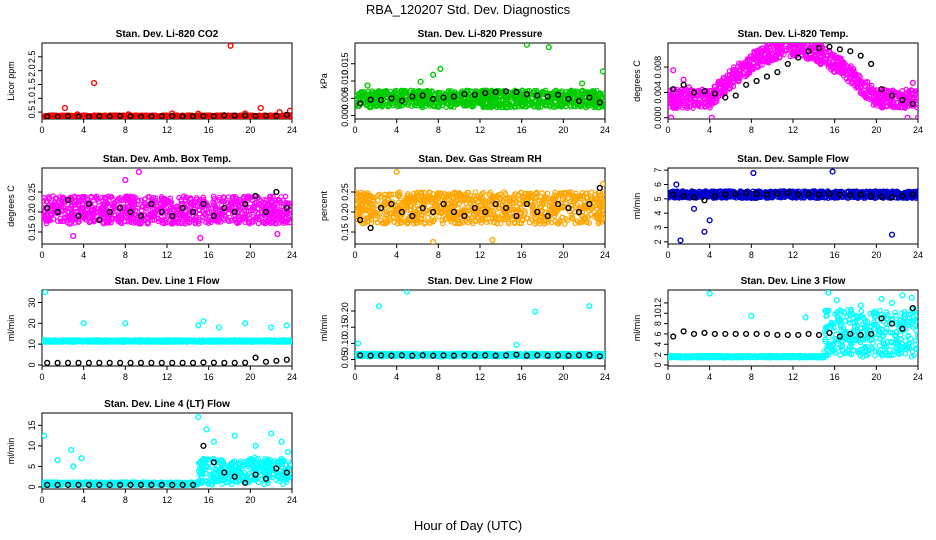 The image size is (936, 540). Describe the element at coordinates (605, 255) in the screenshot. I see `x-tick-label: 24` at that location.